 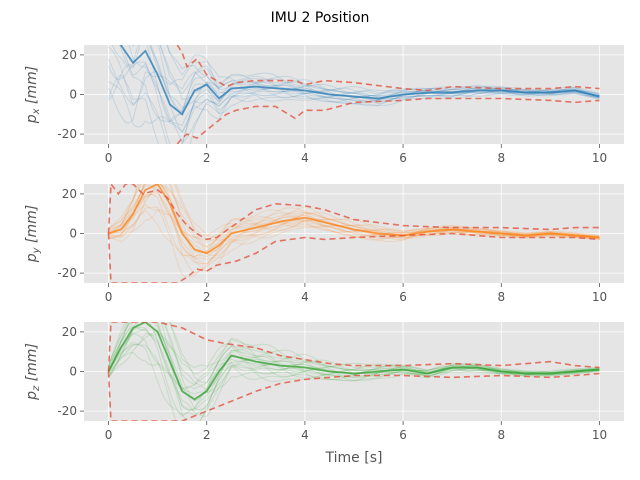 What do you see at coordinates (33, 234) in the screenshot?
I see `y-axis-label-y: py [mm]` at bounding box center [33, 234].